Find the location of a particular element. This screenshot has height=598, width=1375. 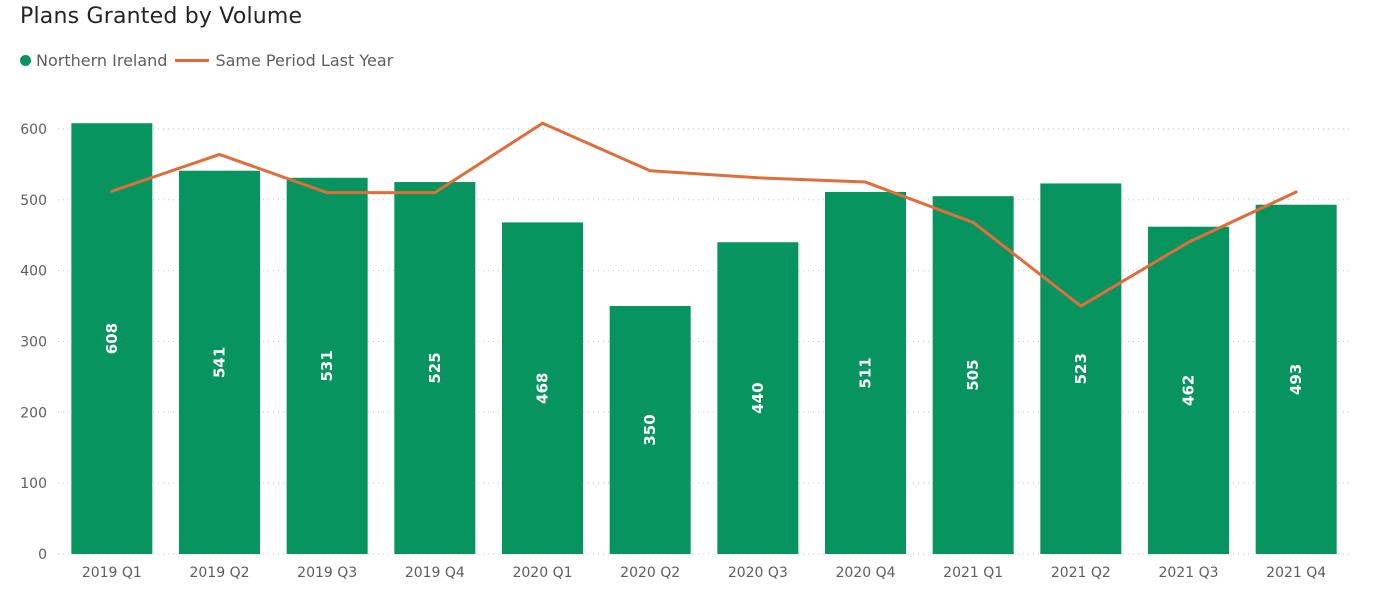

legend: Northern Ireland Same Period Last Year is located at coordinates (206, 60).